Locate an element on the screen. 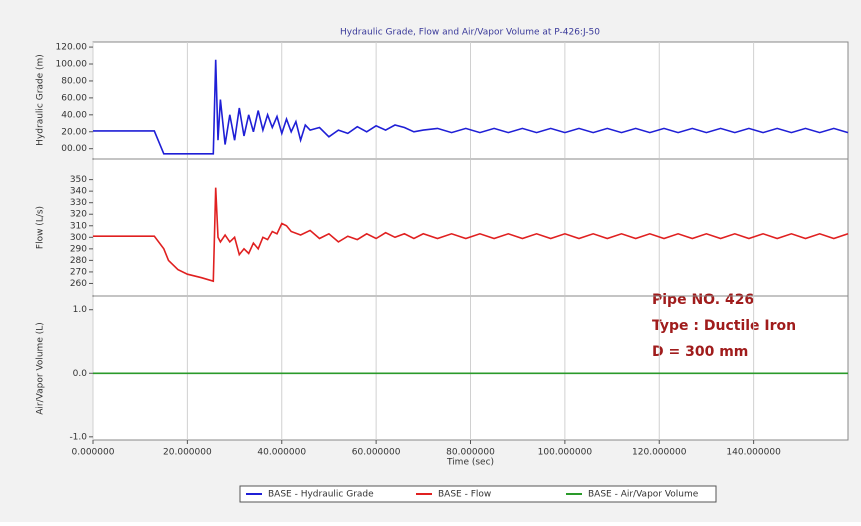 The image size is (861, 526). legend-box is located at coordinates (478, 494).